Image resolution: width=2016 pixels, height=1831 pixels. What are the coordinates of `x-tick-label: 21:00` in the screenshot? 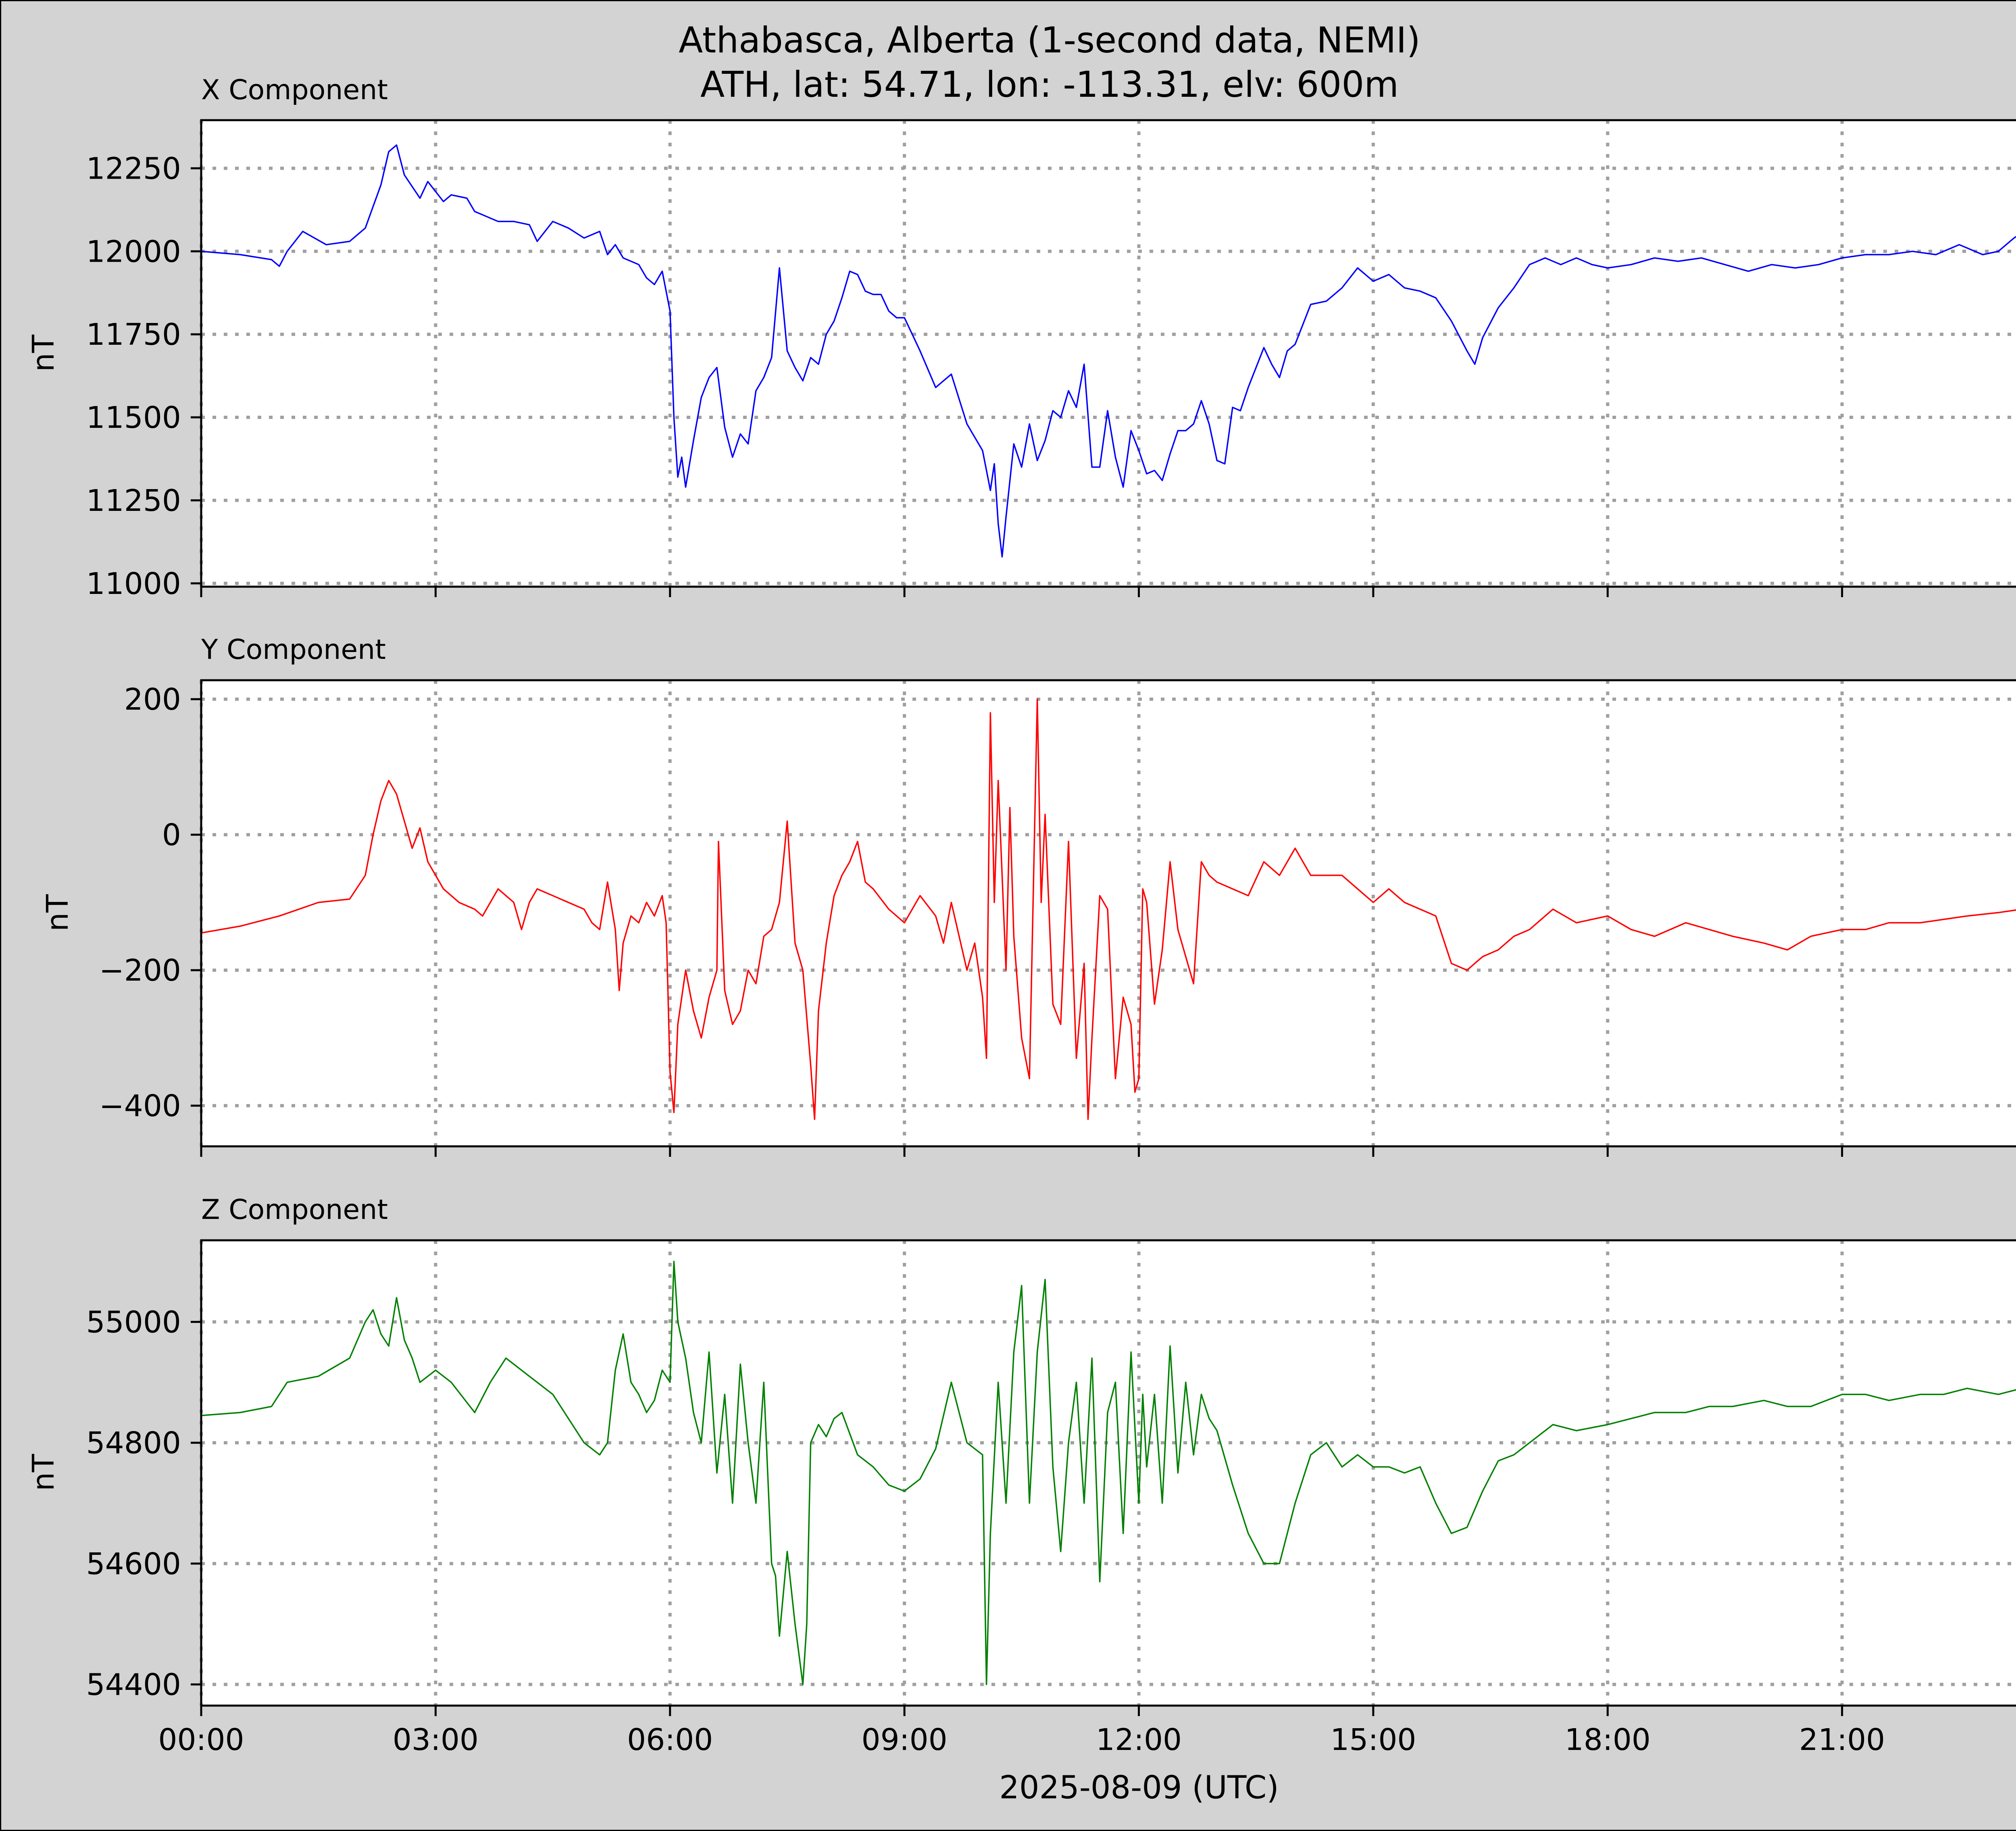 It's located at (1842, 1740).